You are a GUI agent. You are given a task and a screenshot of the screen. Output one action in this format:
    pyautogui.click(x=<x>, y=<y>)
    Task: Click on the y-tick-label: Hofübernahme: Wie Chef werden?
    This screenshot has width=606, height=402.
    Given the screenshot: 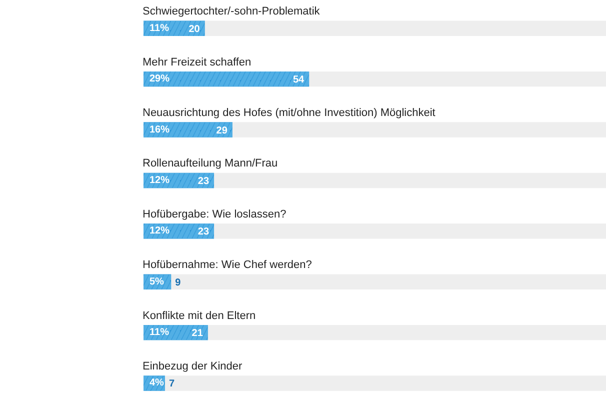 What is the action you would take?
    pyautogui.click(x=227, y=265)
    